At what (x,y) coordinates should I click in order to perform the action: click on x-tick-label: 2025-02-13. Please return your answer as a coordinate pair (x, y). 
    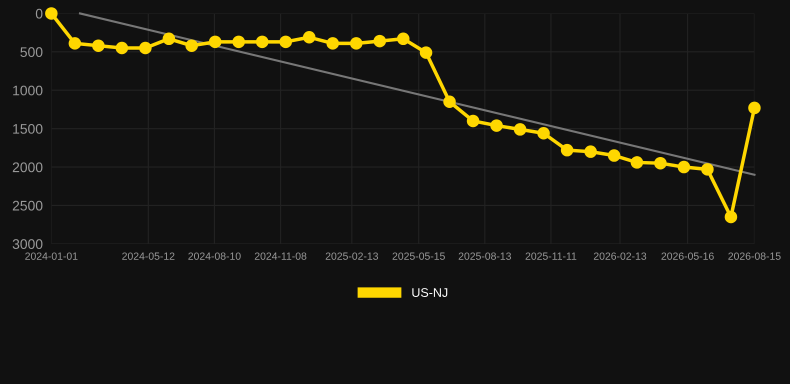
    Looking at the image, I should click on (352, 256).